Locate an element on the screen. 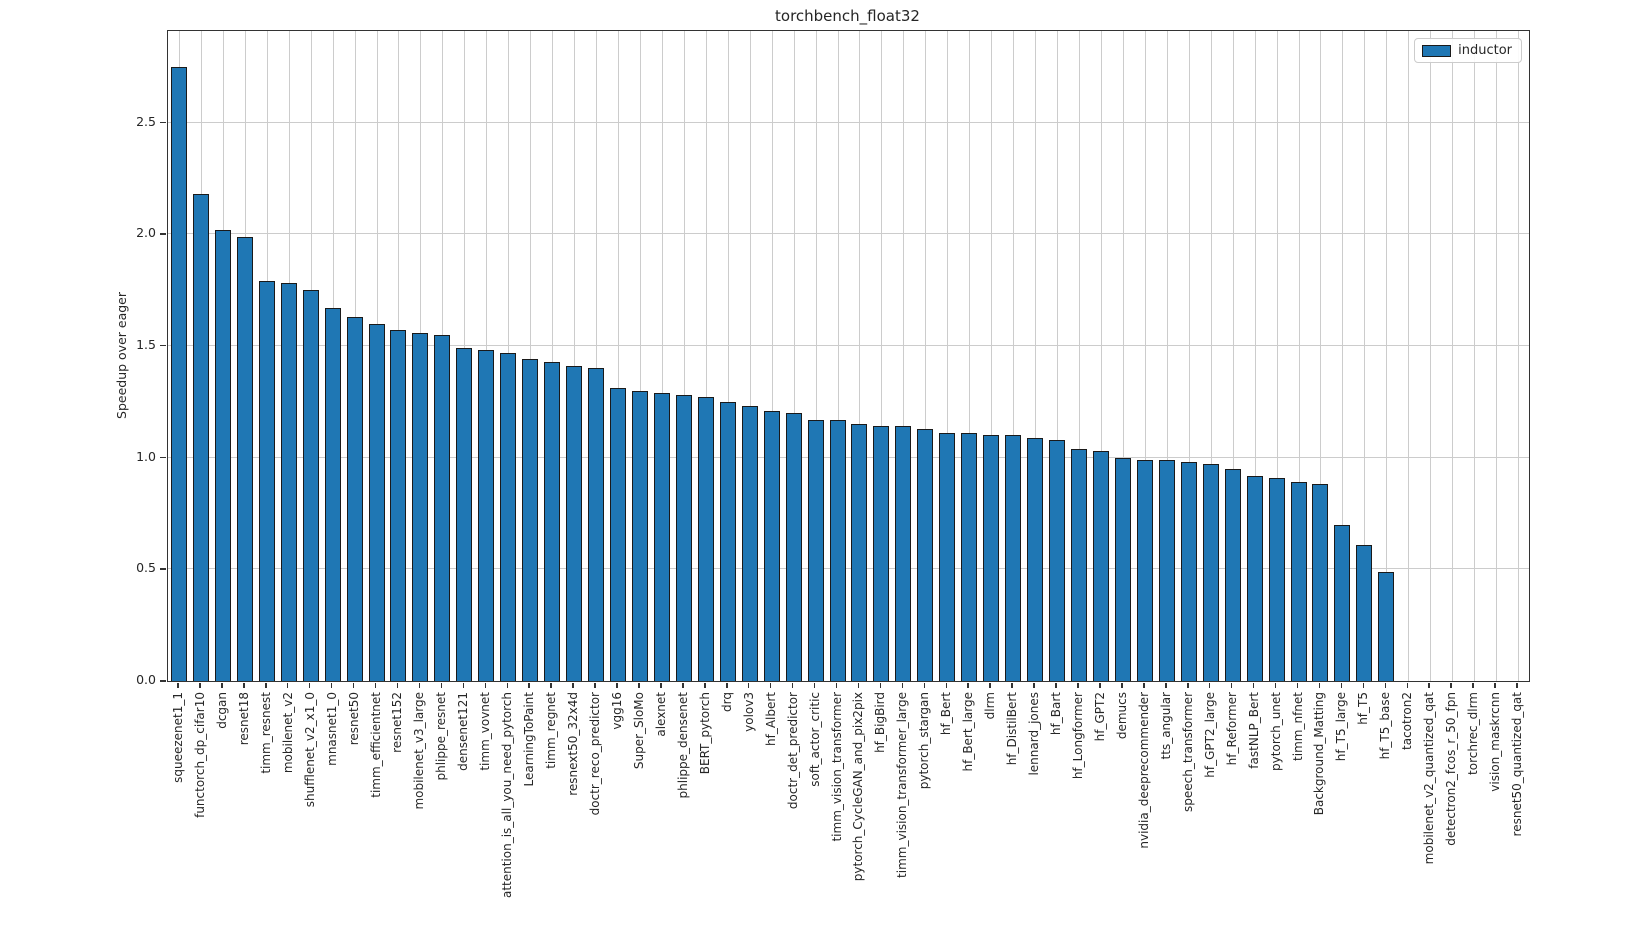 The height and width of the screenshot is (927, 1648). bar-BERT_pytorch is located at coordinates (705, 539).